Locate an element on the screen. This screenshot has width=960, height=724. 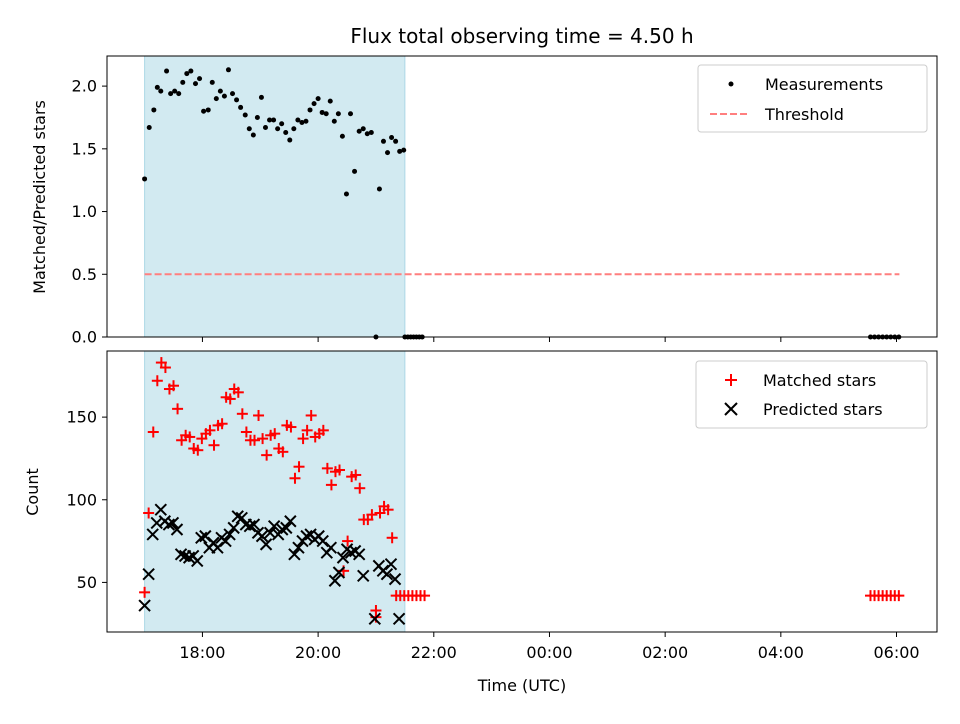
y-tick-label: 0.5 is located at coordinates (84, 274).